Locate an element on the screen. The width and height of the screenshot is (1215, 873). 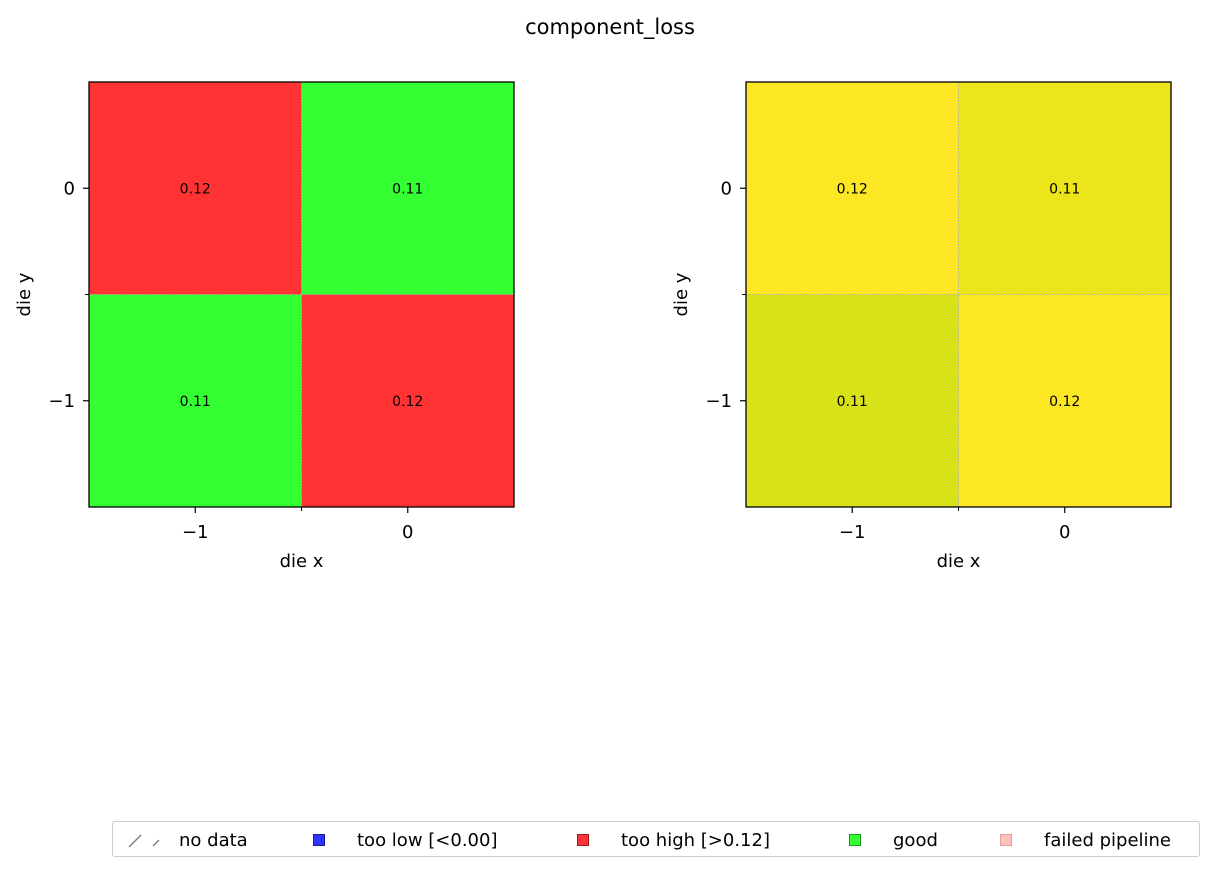
legend-item-no-data: no data is located at coordinates (187, 840).